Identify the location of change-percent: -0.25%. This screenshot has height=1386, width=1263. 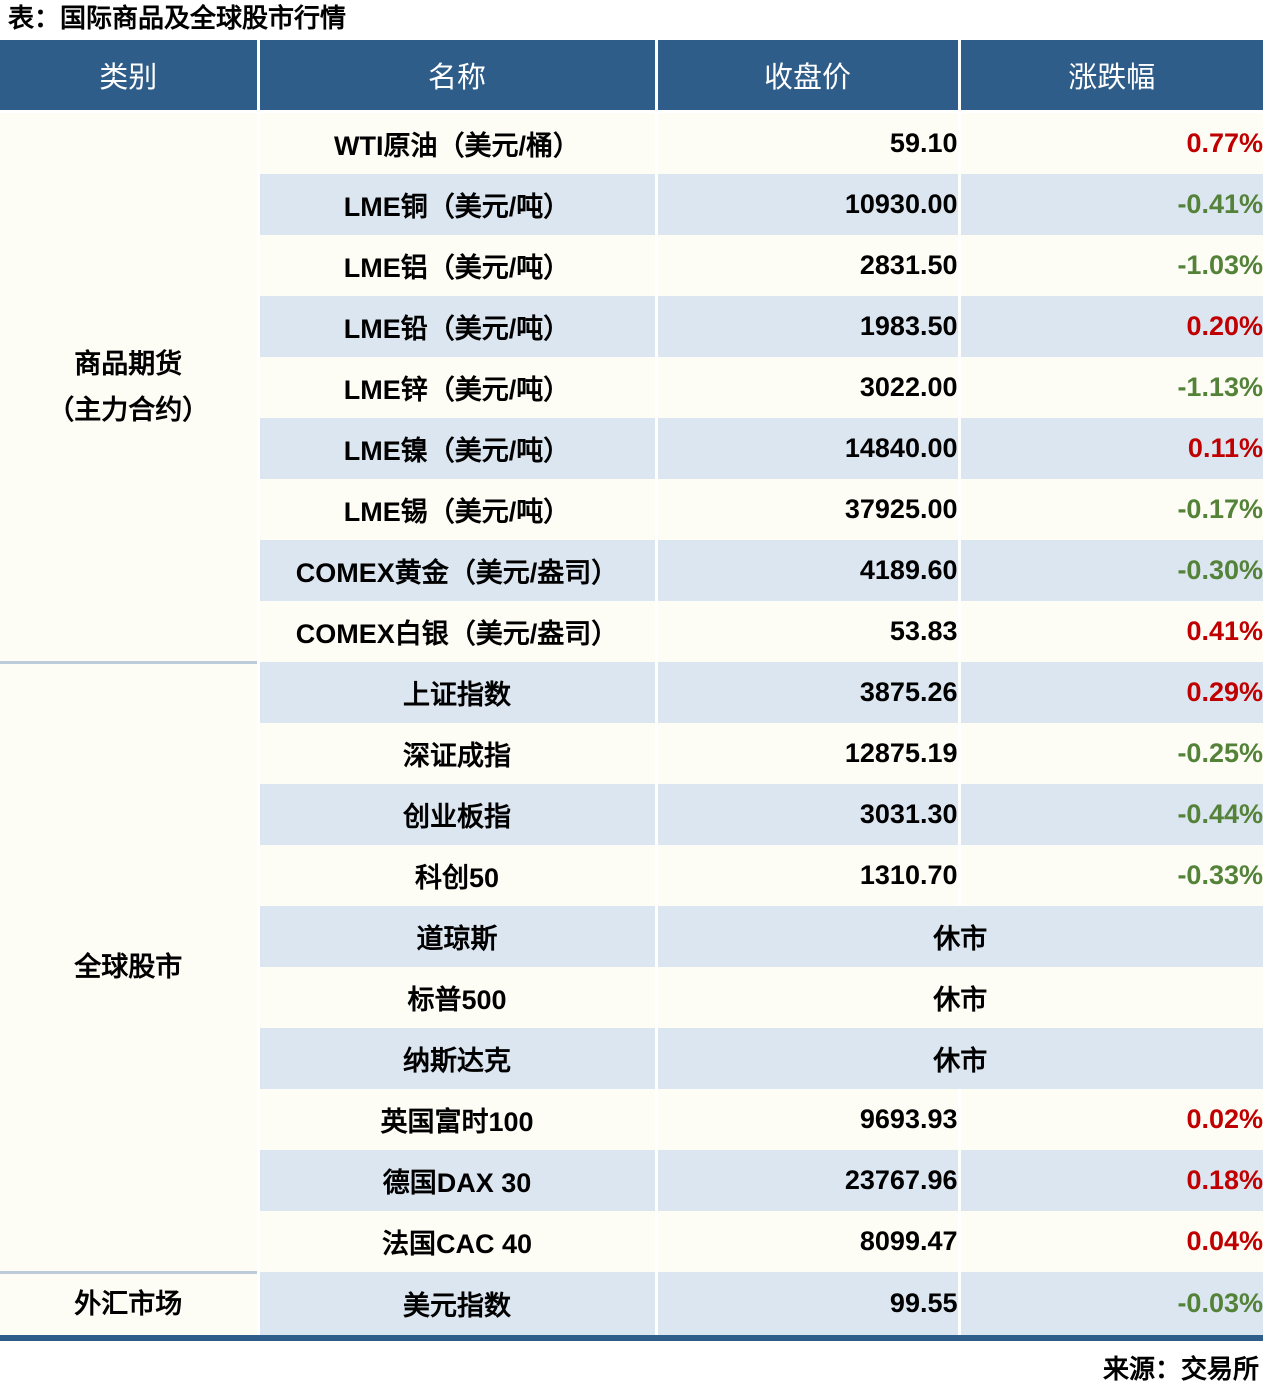
(1110, 753).